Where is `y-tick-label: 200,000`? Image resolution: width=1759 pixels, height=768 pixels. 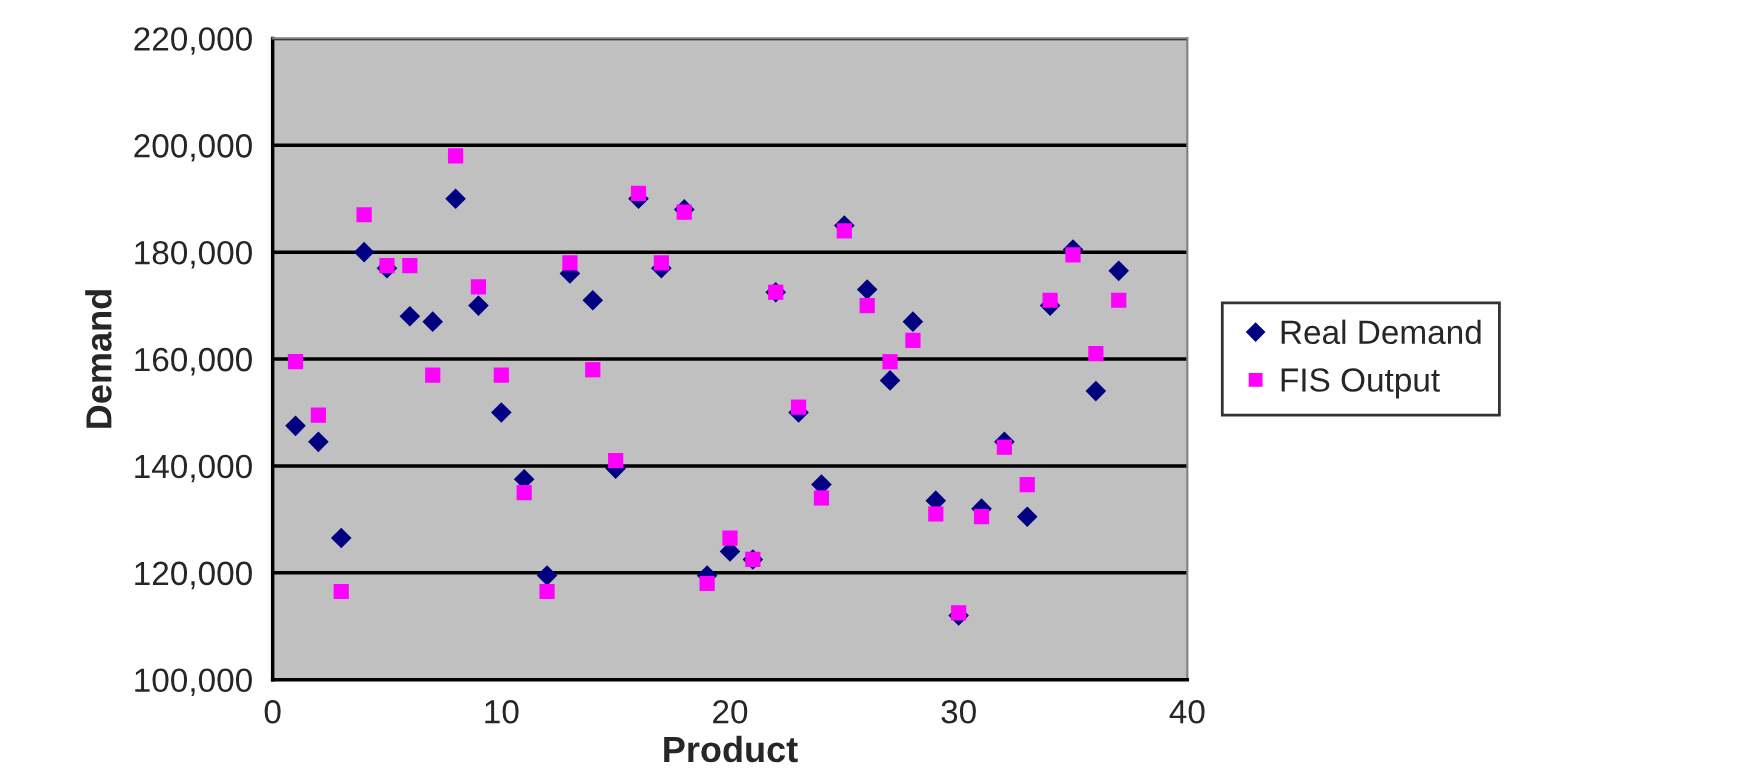 y-tick-label: 200,000 is located at coordinates (193, 148).